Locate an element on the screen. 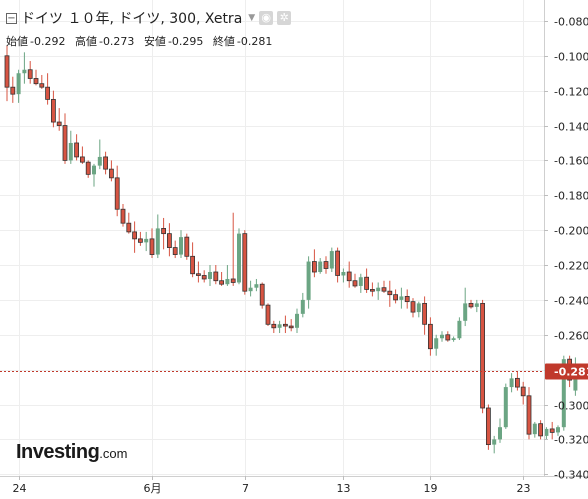 This screenshot has width=588, height=499. open-value: -0.292 is located at coordinates (48, 41).